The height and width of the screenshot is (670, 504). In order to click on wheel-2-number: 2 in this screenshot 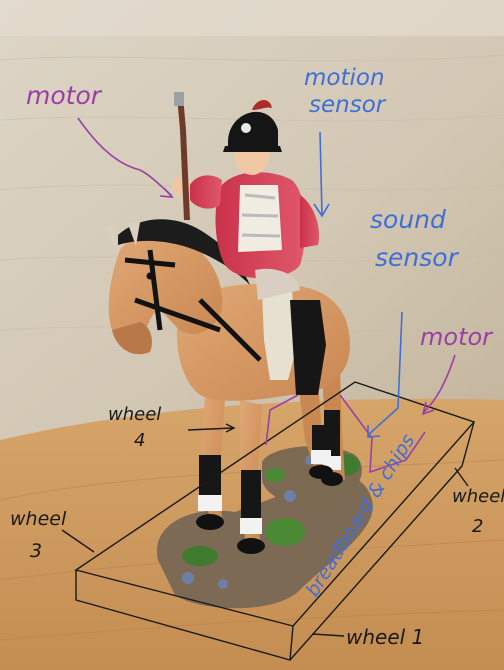, I will do `click(477, 526)`.